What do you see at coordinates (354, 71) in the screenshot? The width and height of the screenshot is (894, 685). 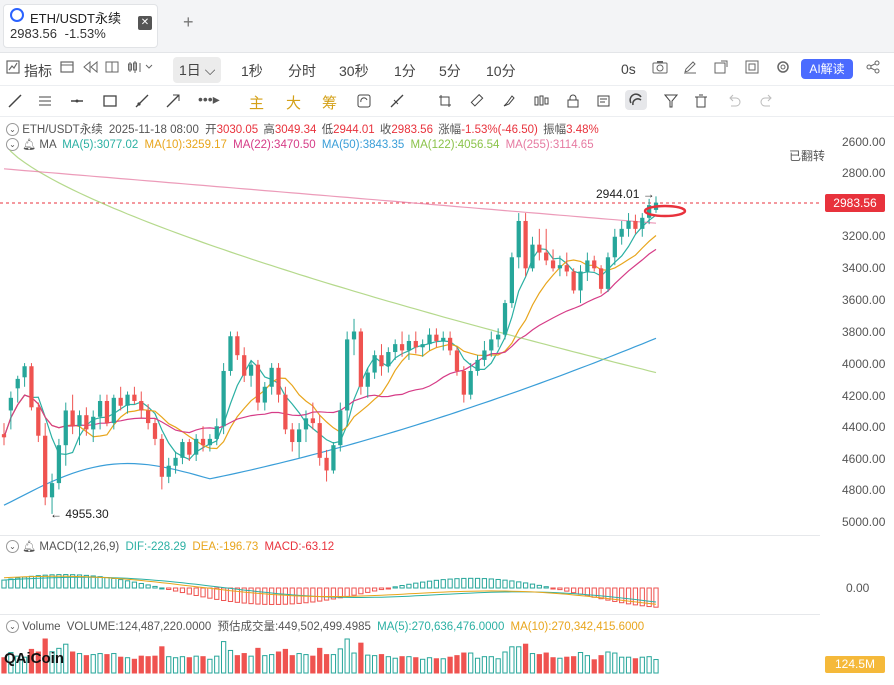 I see `timeframe-30s: 30秒` at bounding box center [354, 71].